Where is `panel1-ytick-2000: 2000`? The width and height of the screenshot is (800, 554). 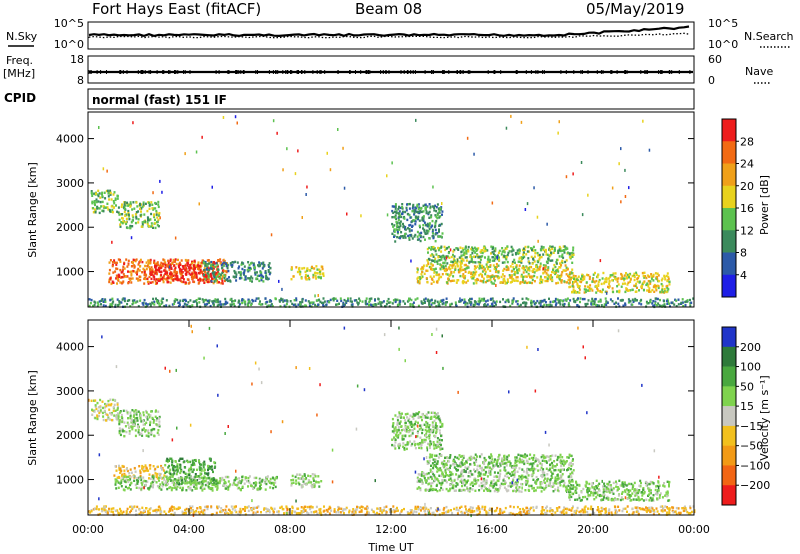
panel1-ytick-2000: 2000 is located at coordinates (70, 435).